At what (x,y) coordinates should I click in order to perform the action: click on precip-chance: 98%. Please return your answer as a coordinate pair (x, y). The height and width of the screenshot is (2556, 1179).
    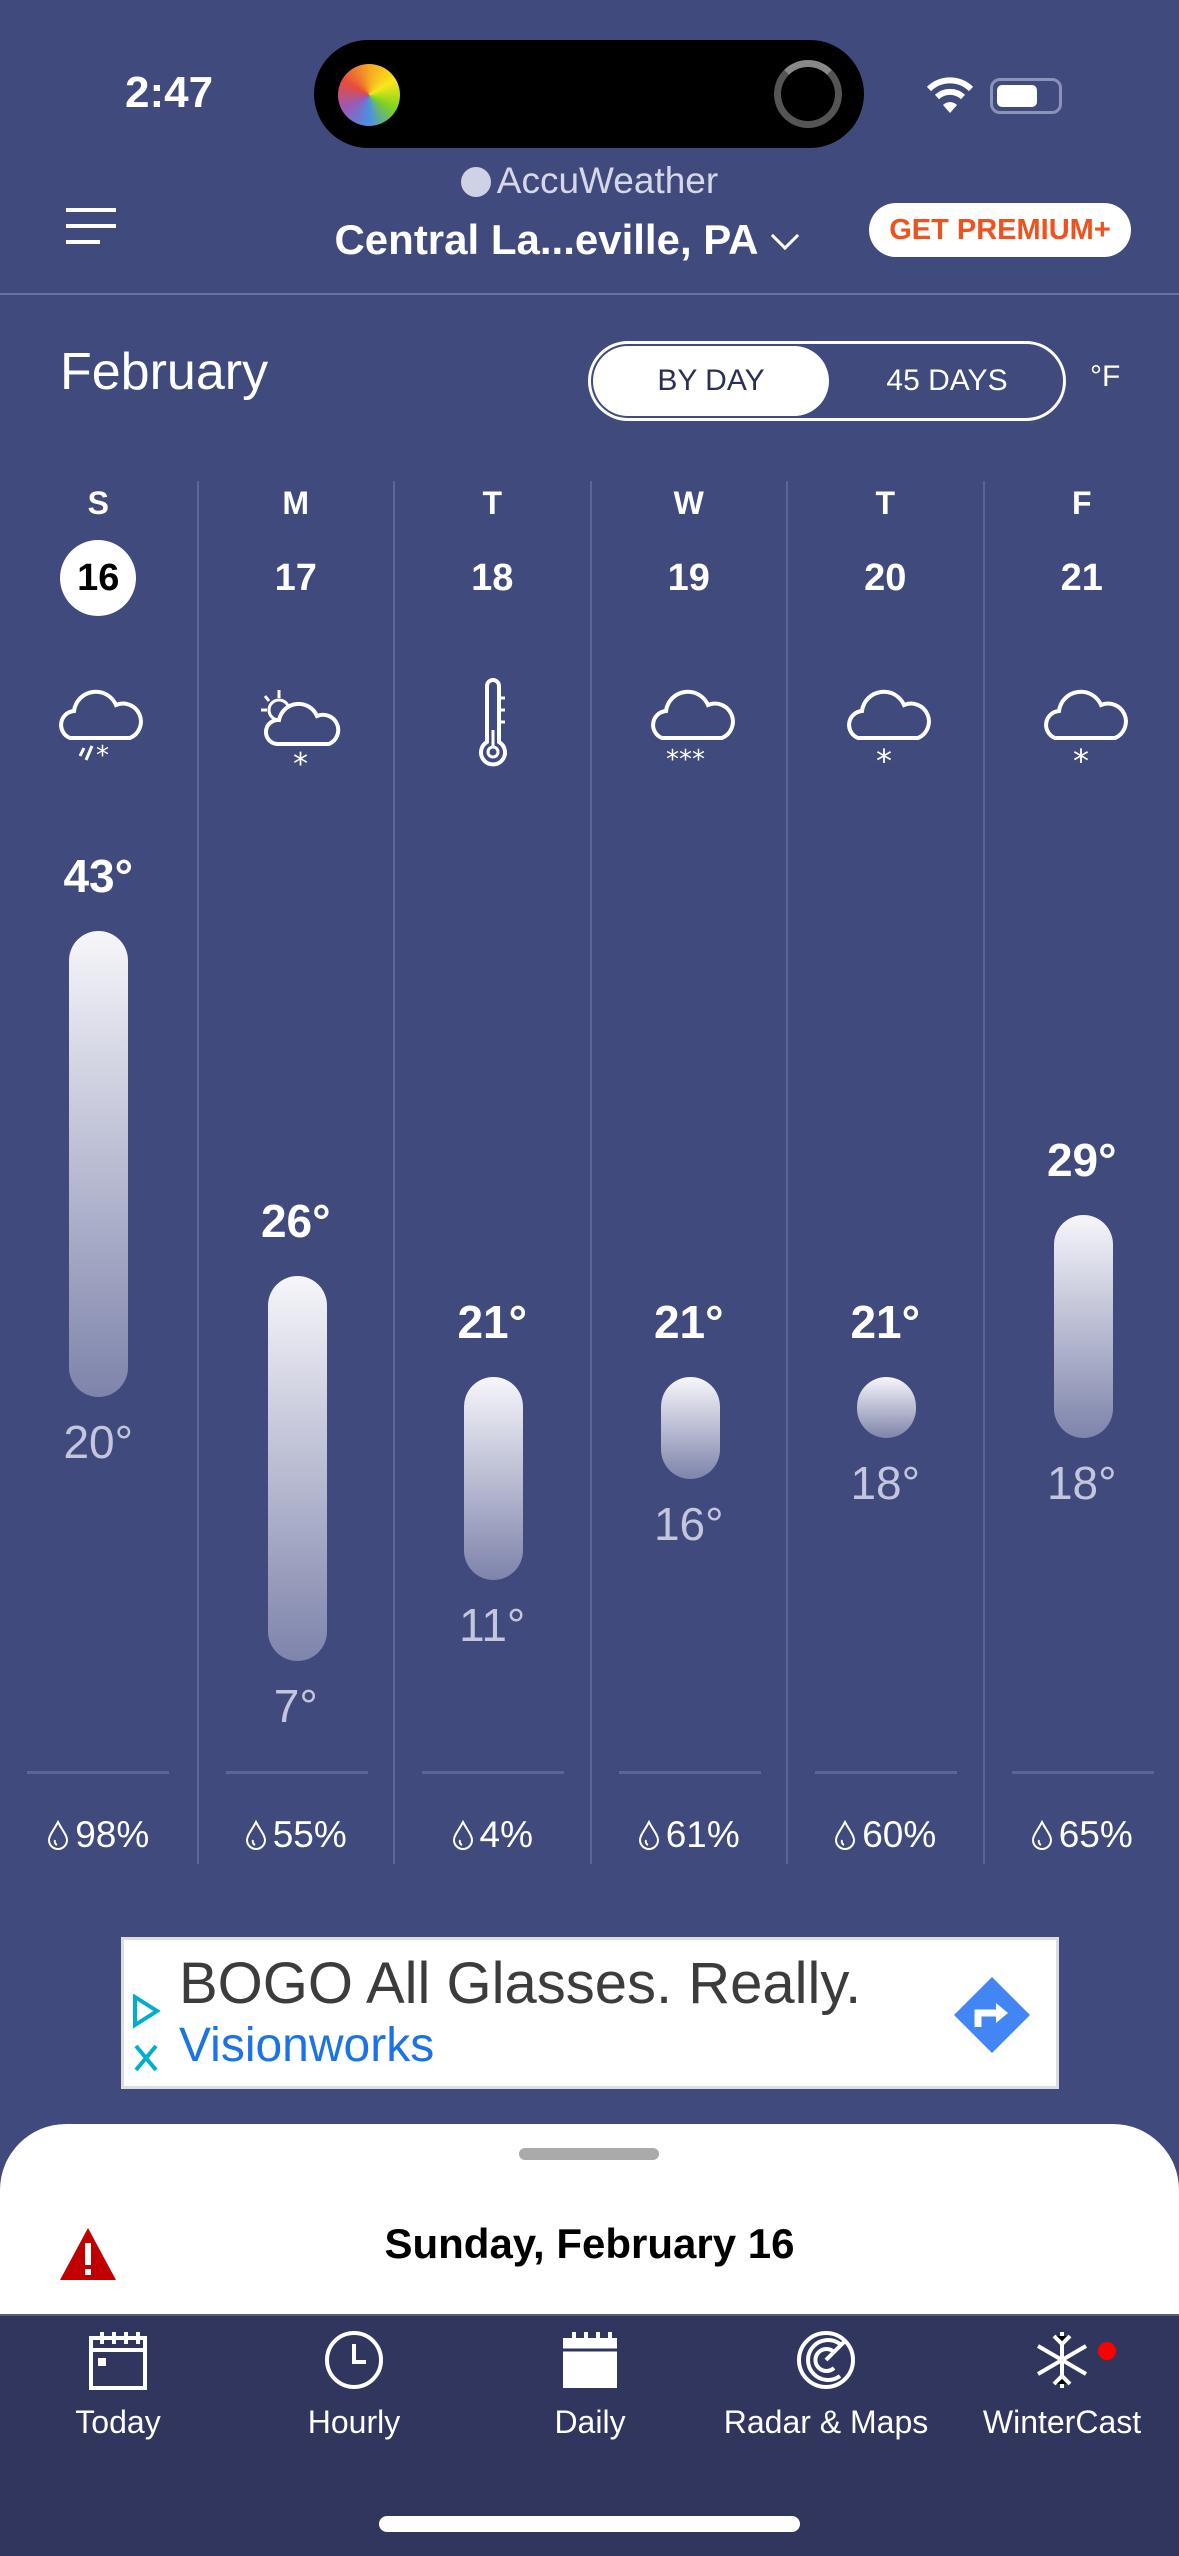
    Looking at the image, I should click on (98, 1835).